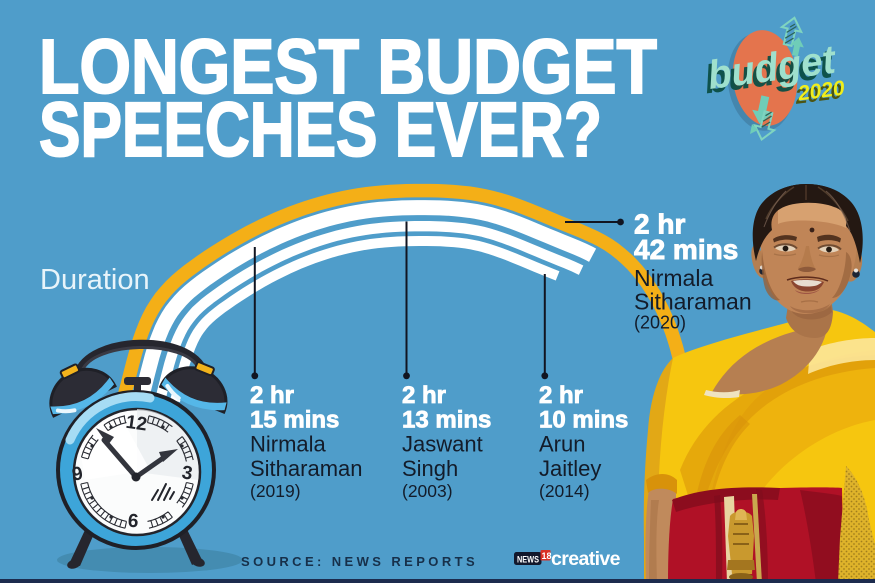 This screenshot has height=583, width=875. Describe the element at coordinates (660, 323) in the screenshot. I see `svg-text: (2020)` at that location.